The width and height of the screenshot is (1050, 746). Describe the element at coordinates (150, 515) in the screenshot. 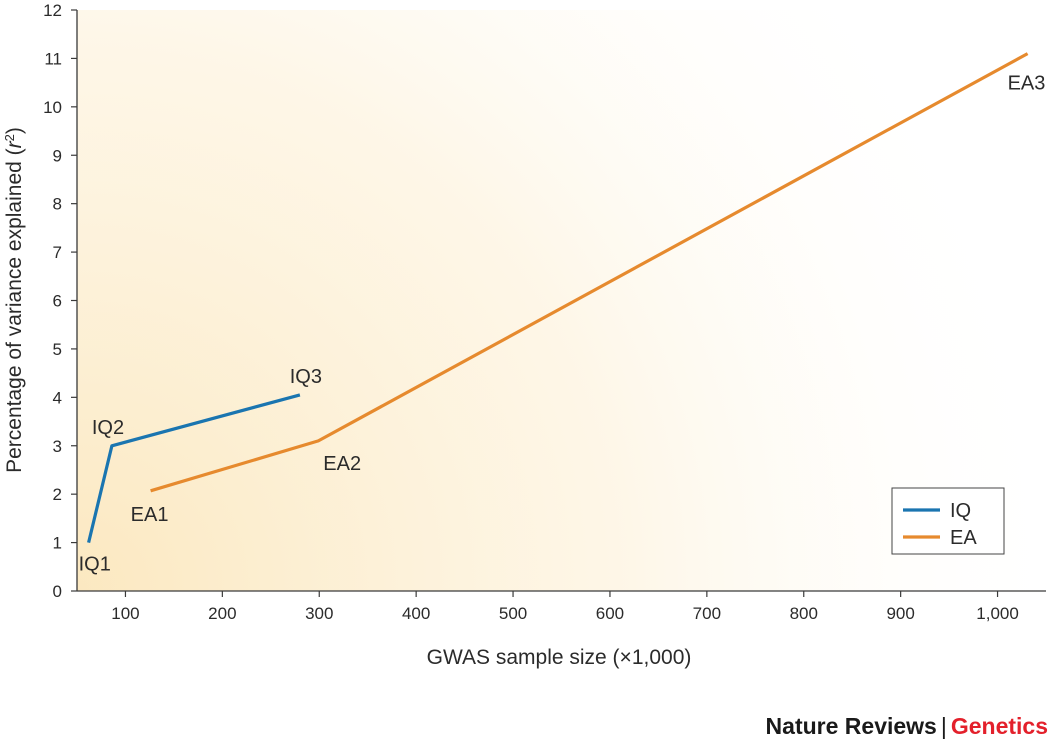

I see `point-label-ea1: EA1` at that location.